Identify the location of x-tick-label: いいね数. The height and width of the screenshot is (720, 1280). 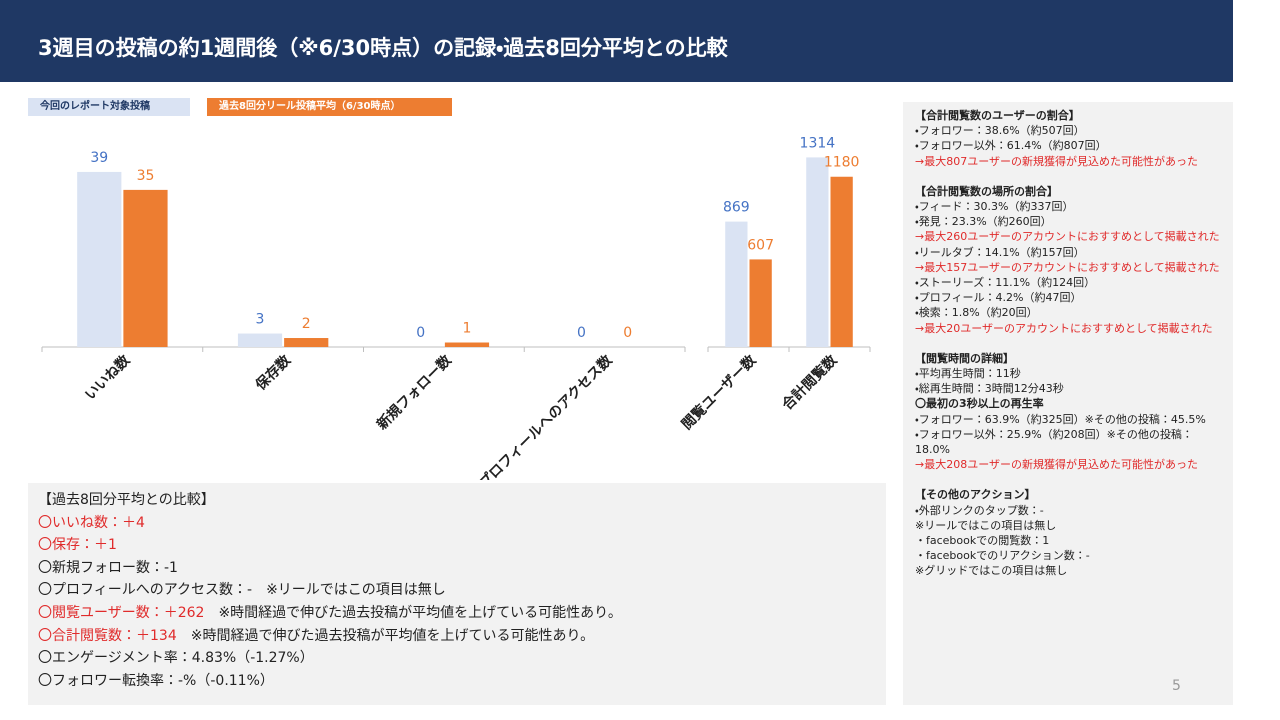
(108, 377).